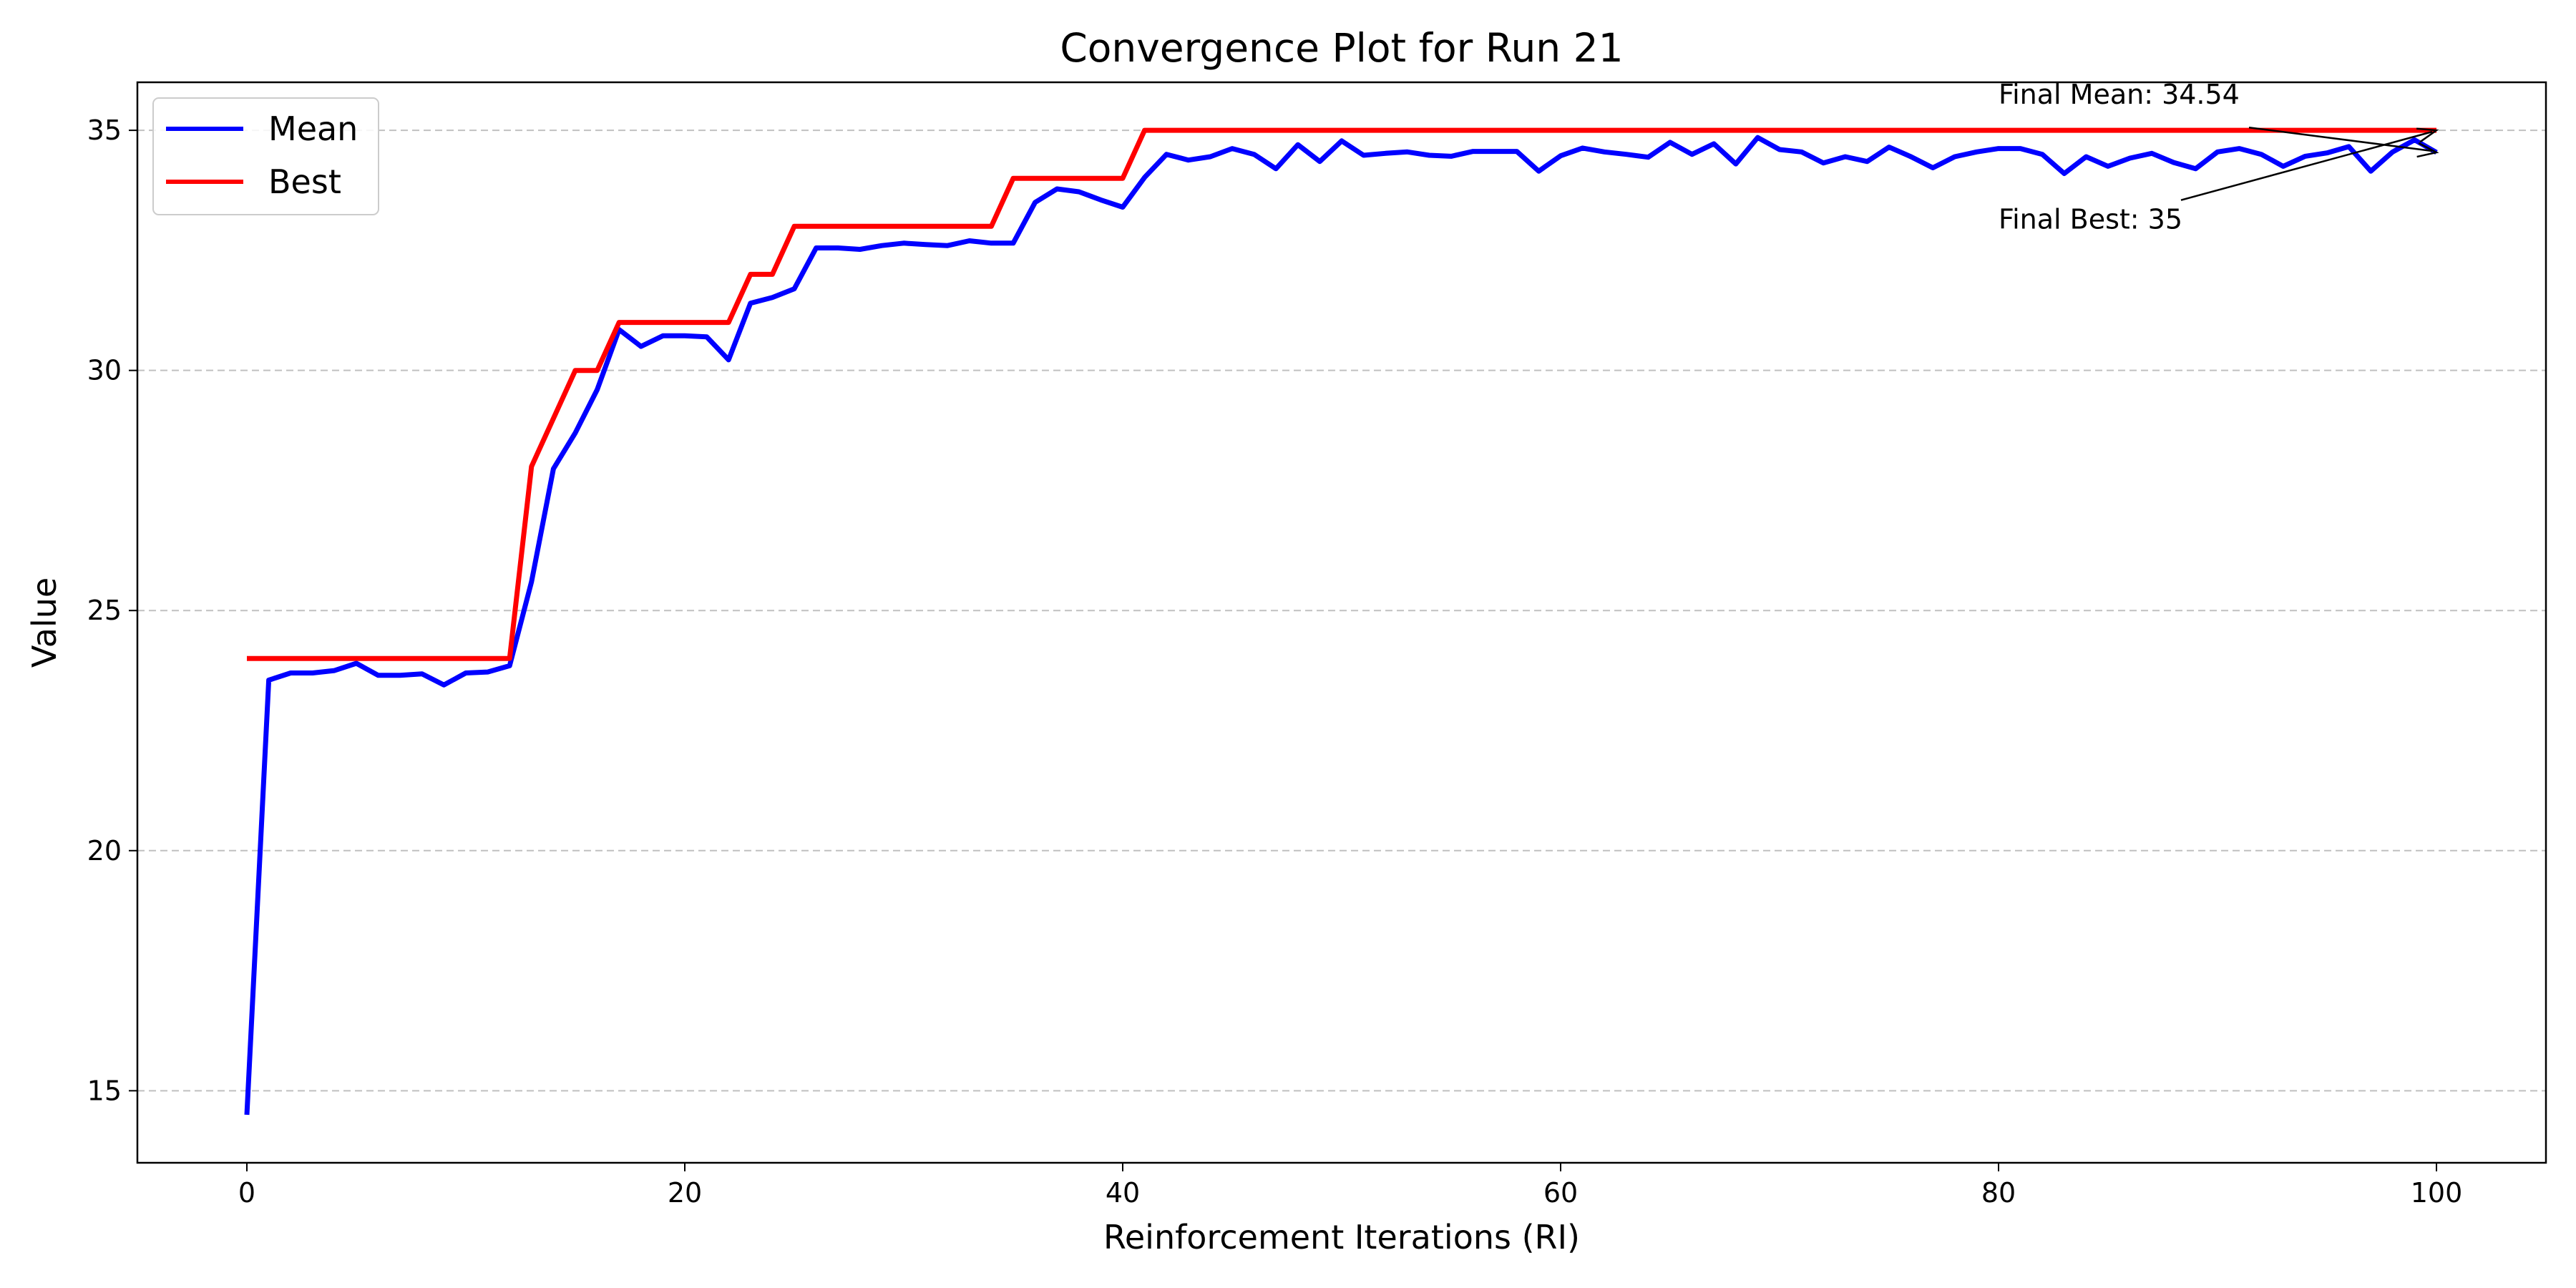 The width and height of the screenshot is (2576, 1288). Describe the element at coordinates (246, 1193) in the screenshot. I see `x-tick-label: 0` at that location.